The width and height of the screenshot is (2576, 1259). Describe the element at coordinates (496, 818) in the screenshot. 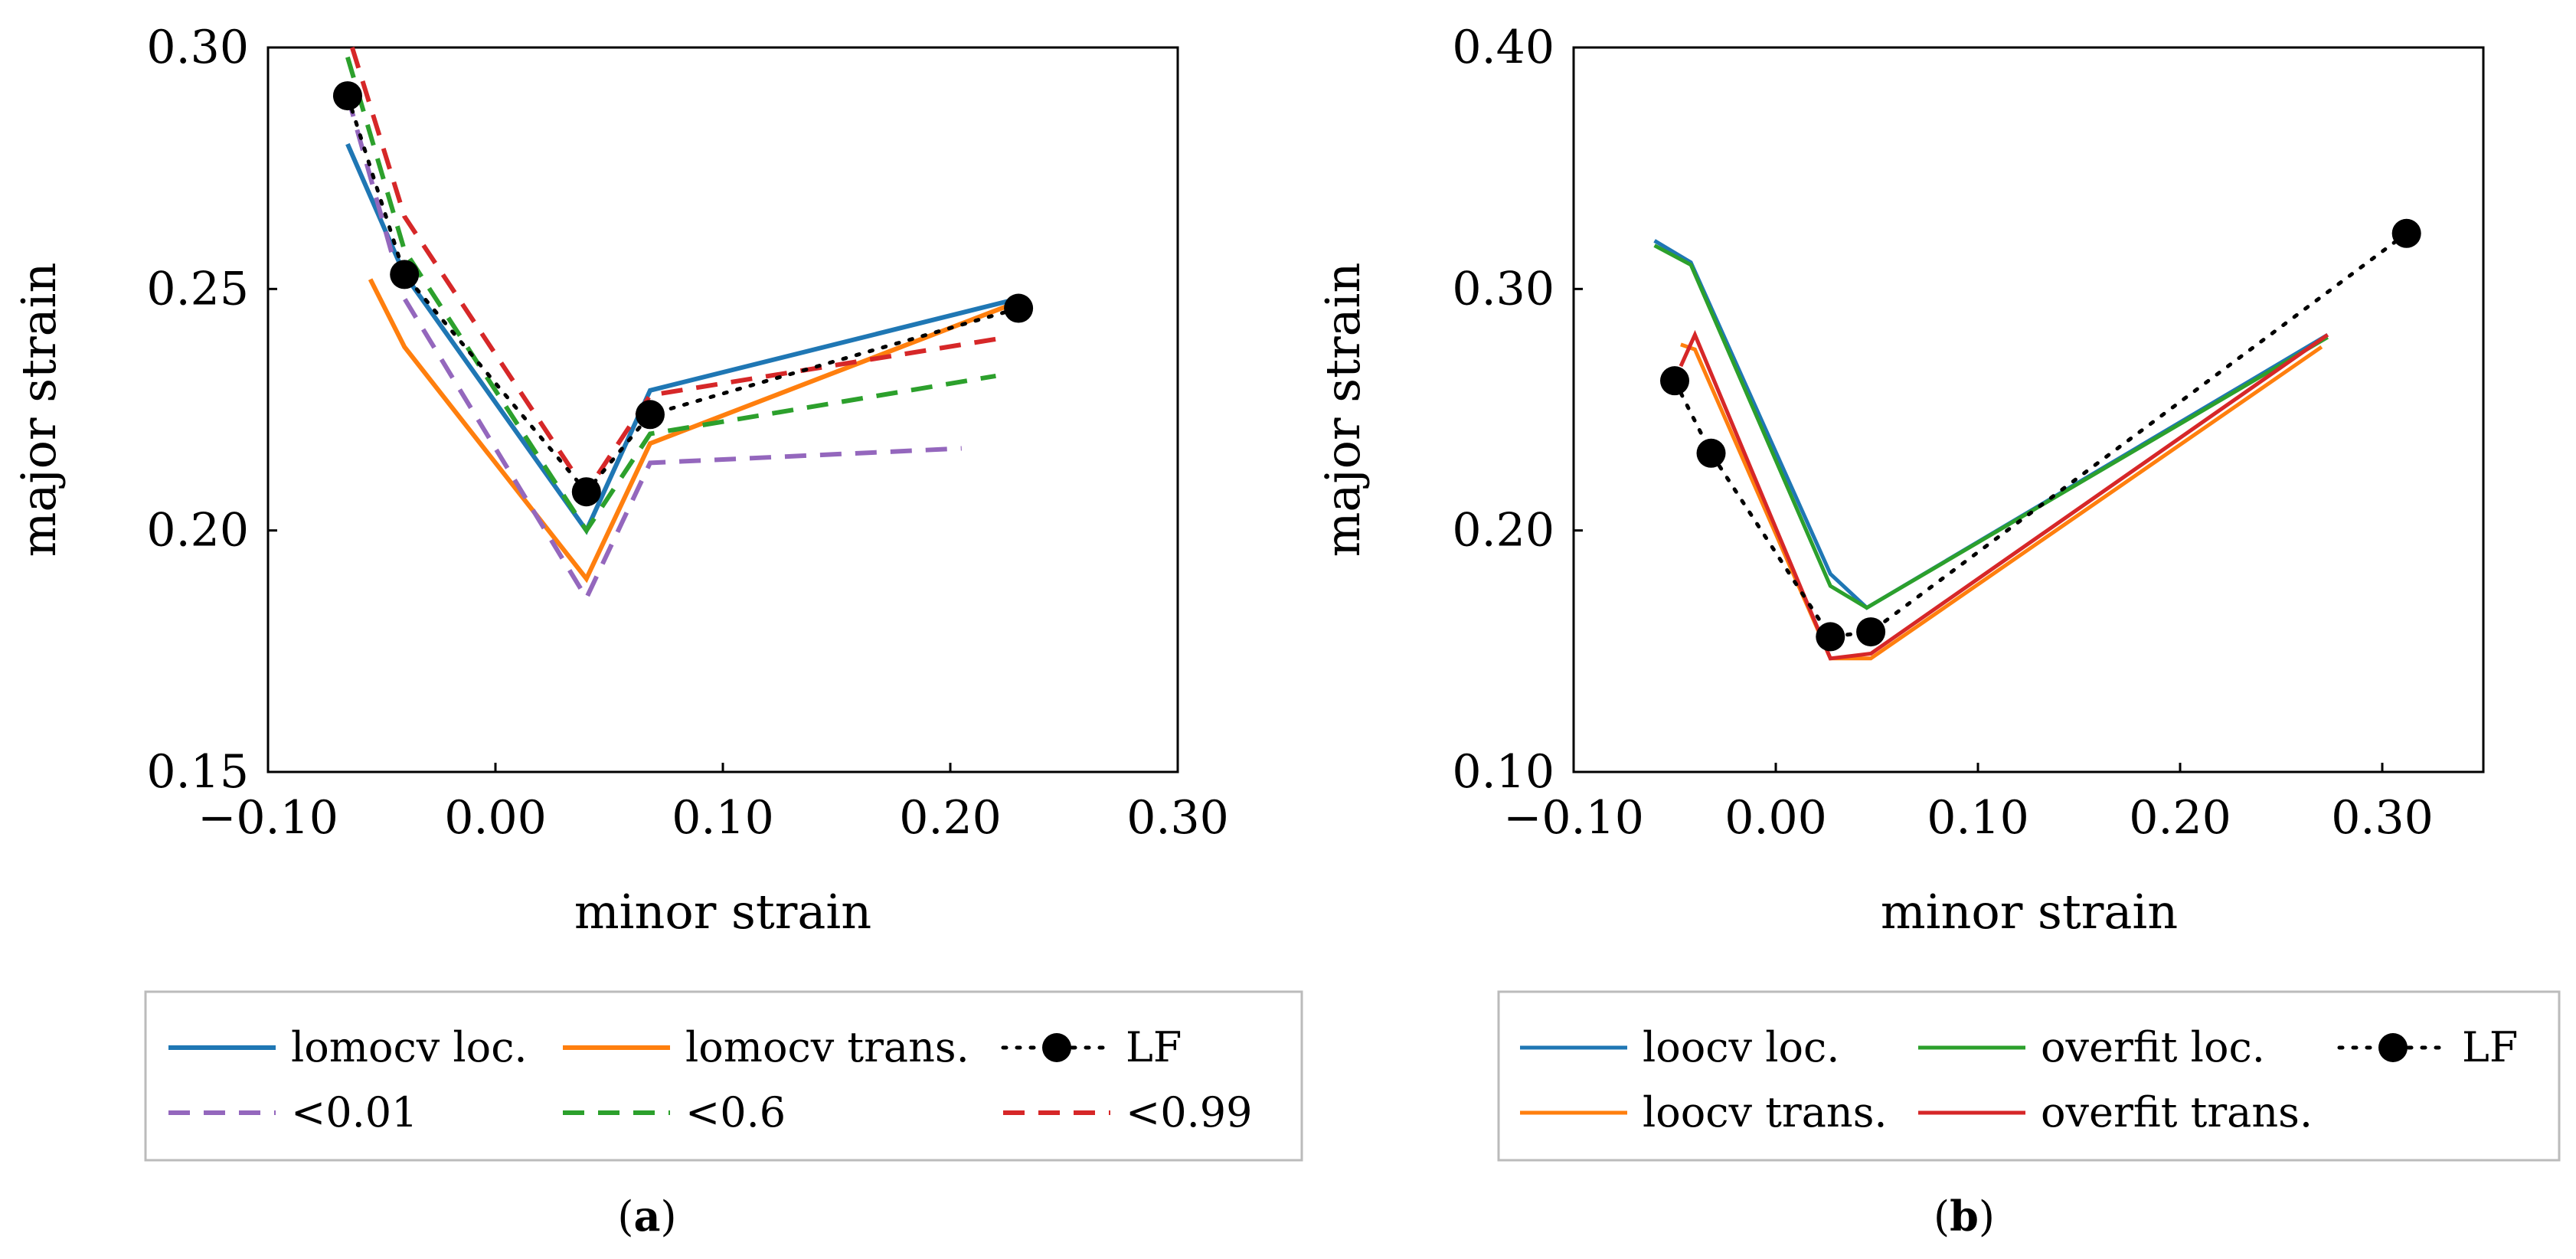

I see `x-tick-label-a: 0.00` at that location.